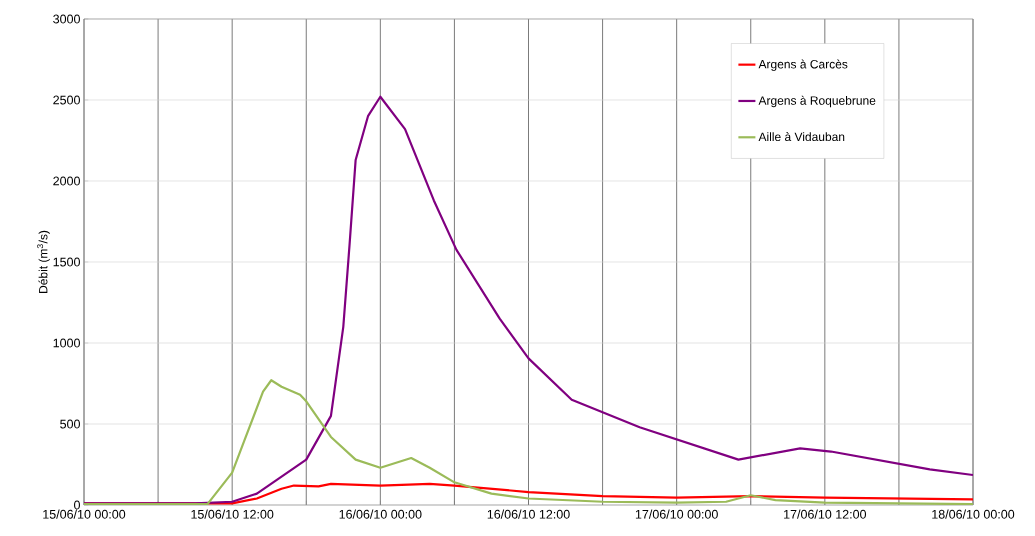 The image size is (1035, 536). I want to click on legend-label: Aille à Vidauban, so click(801, 137).